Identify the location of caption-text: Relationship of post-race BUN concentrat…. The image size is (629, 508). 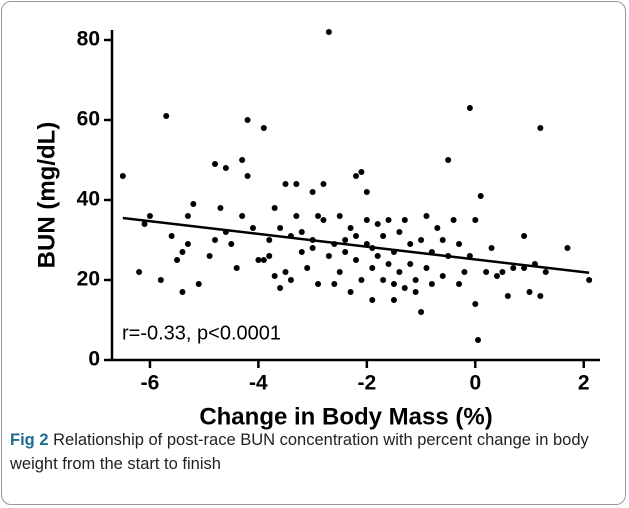
(299, 452).